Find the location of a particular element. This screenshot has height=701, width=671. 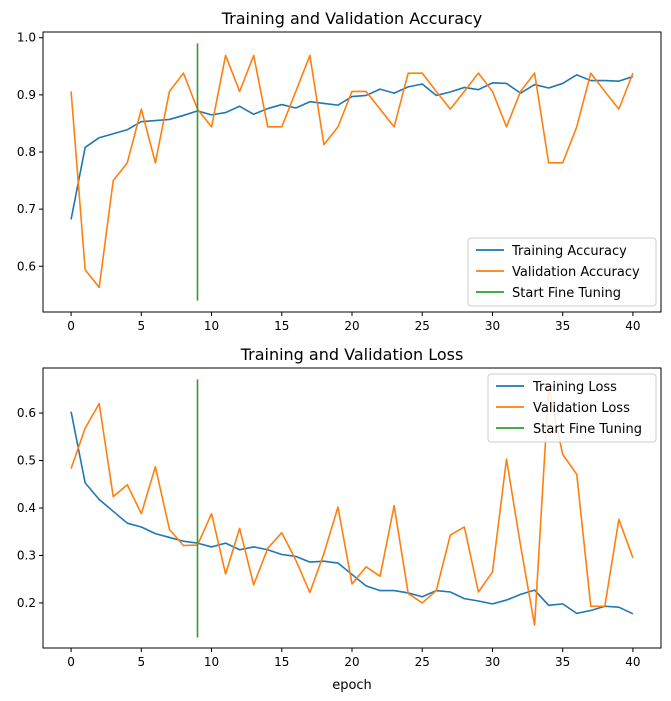

legend-label-validation-accuracy: Validation Accuracy is located at coordinates (576, 272).